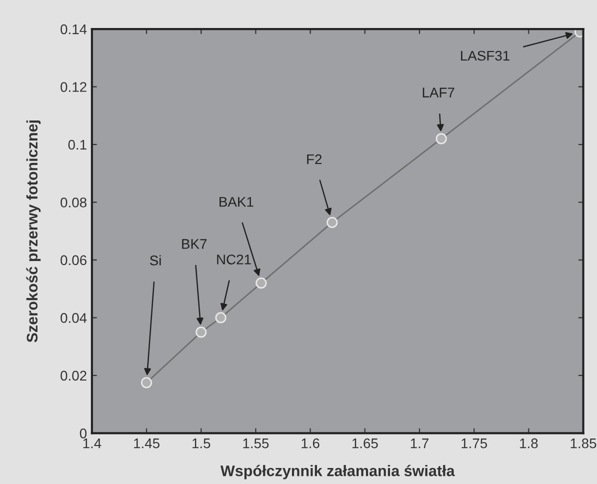  Describe the element at coordinates (419, 443) in the screenshot. I see `x-tick-label: 1.7` at that location.